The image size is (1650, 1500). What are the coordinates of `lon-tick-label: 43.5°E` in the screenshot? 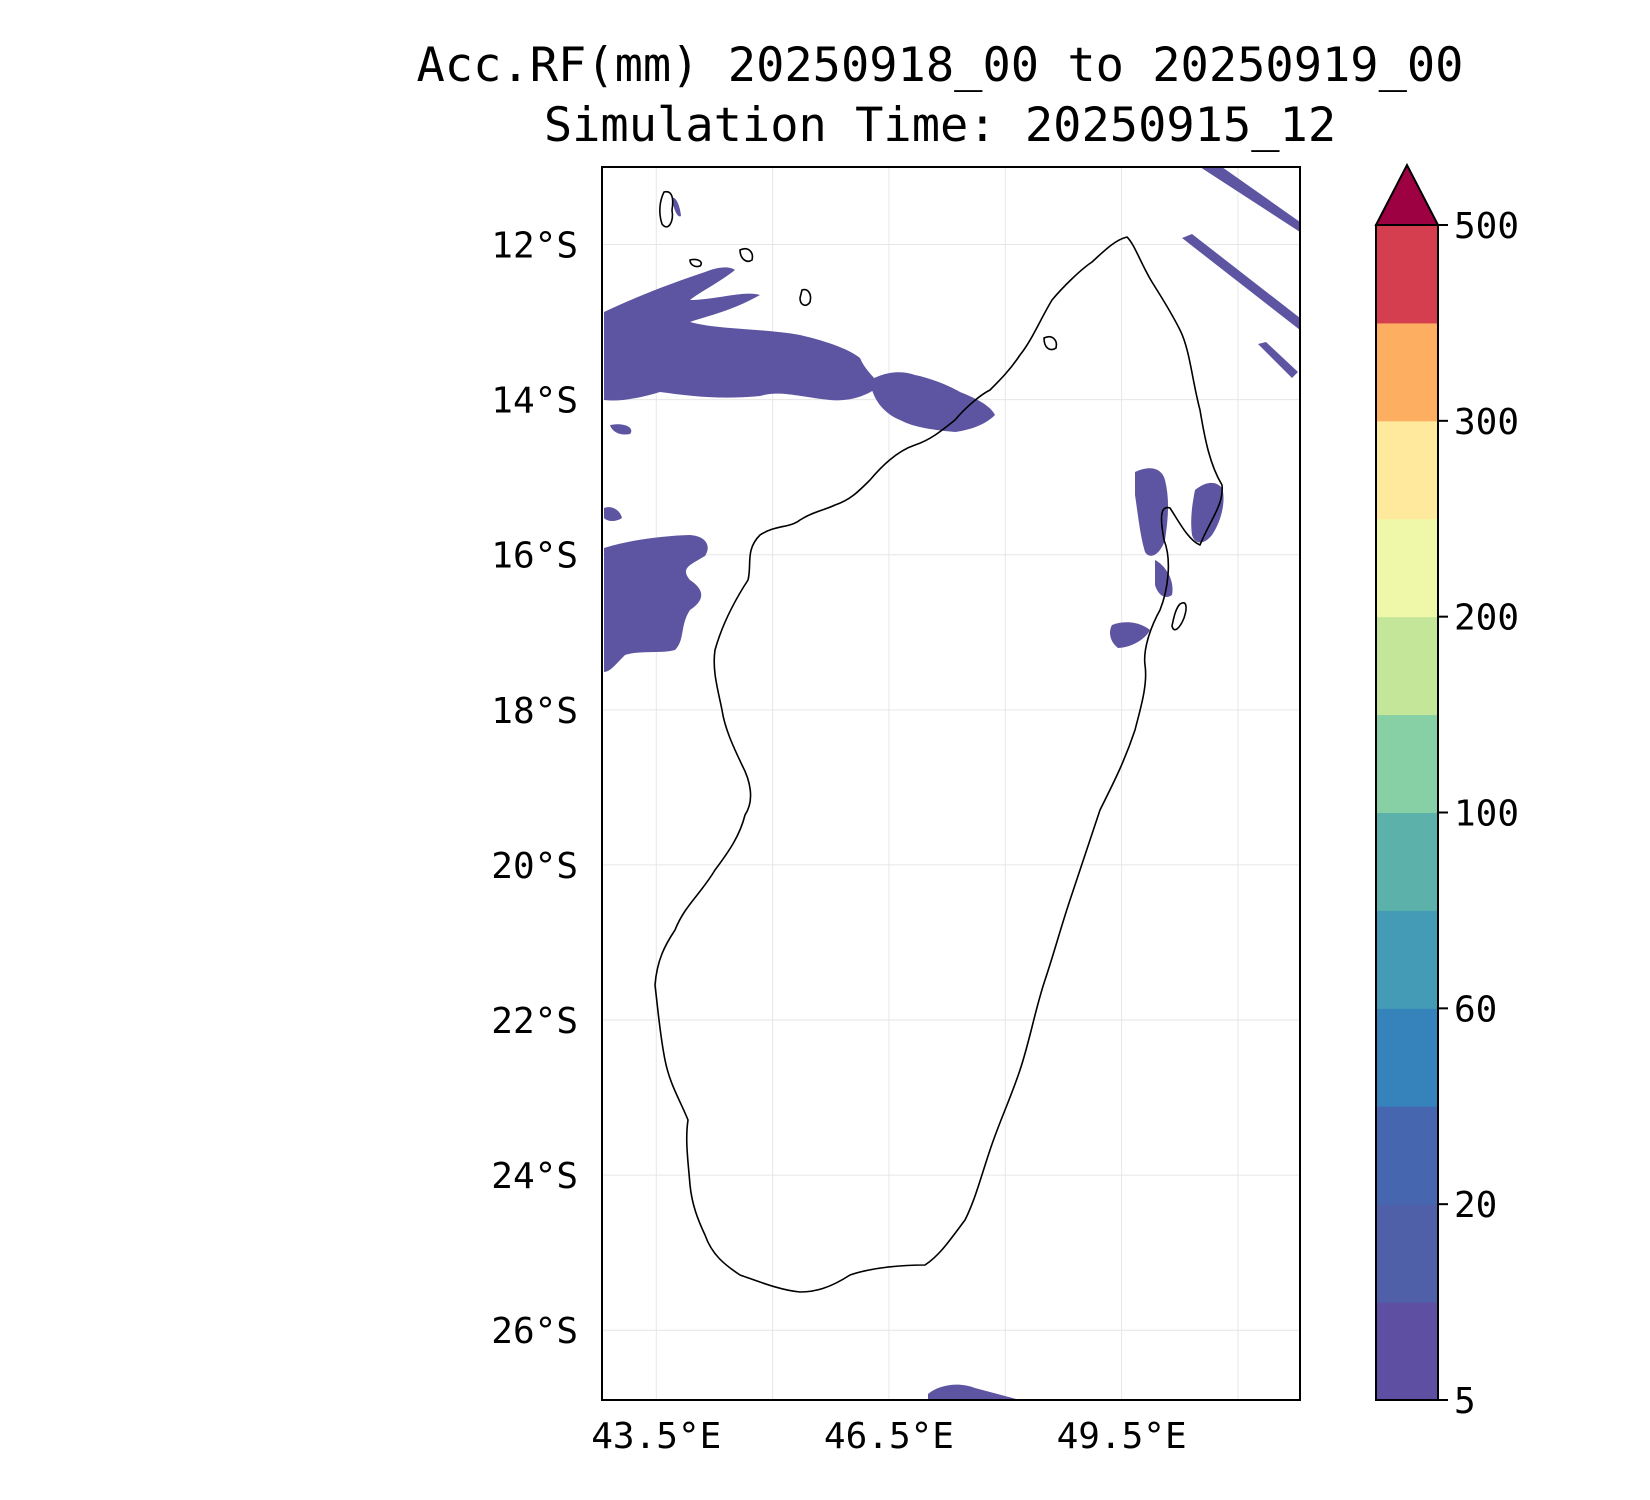 It's located at (656, 1436).